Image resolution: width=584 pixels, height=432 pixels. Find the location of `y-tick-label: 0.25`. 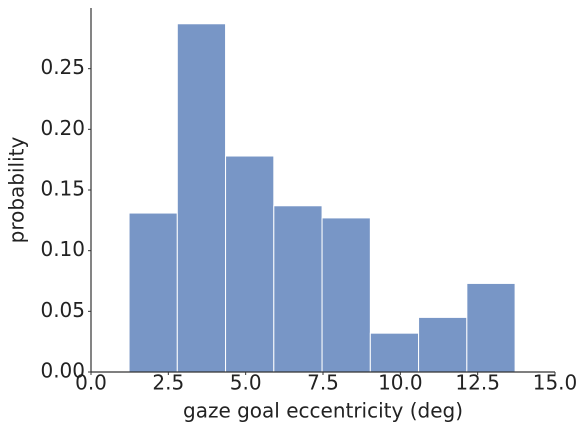

y-tick-label: 0.25 is located at coordinates (62, 67).